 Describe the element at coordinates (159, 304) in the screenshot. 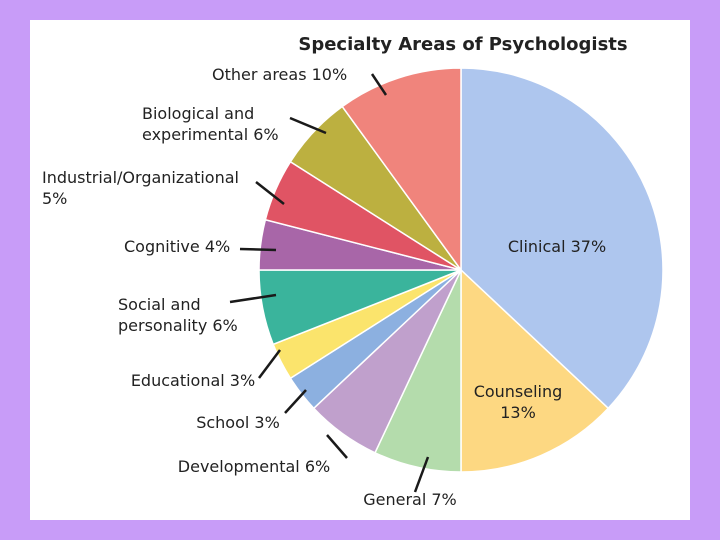

I see `slice-label-line: Social and` at that location.